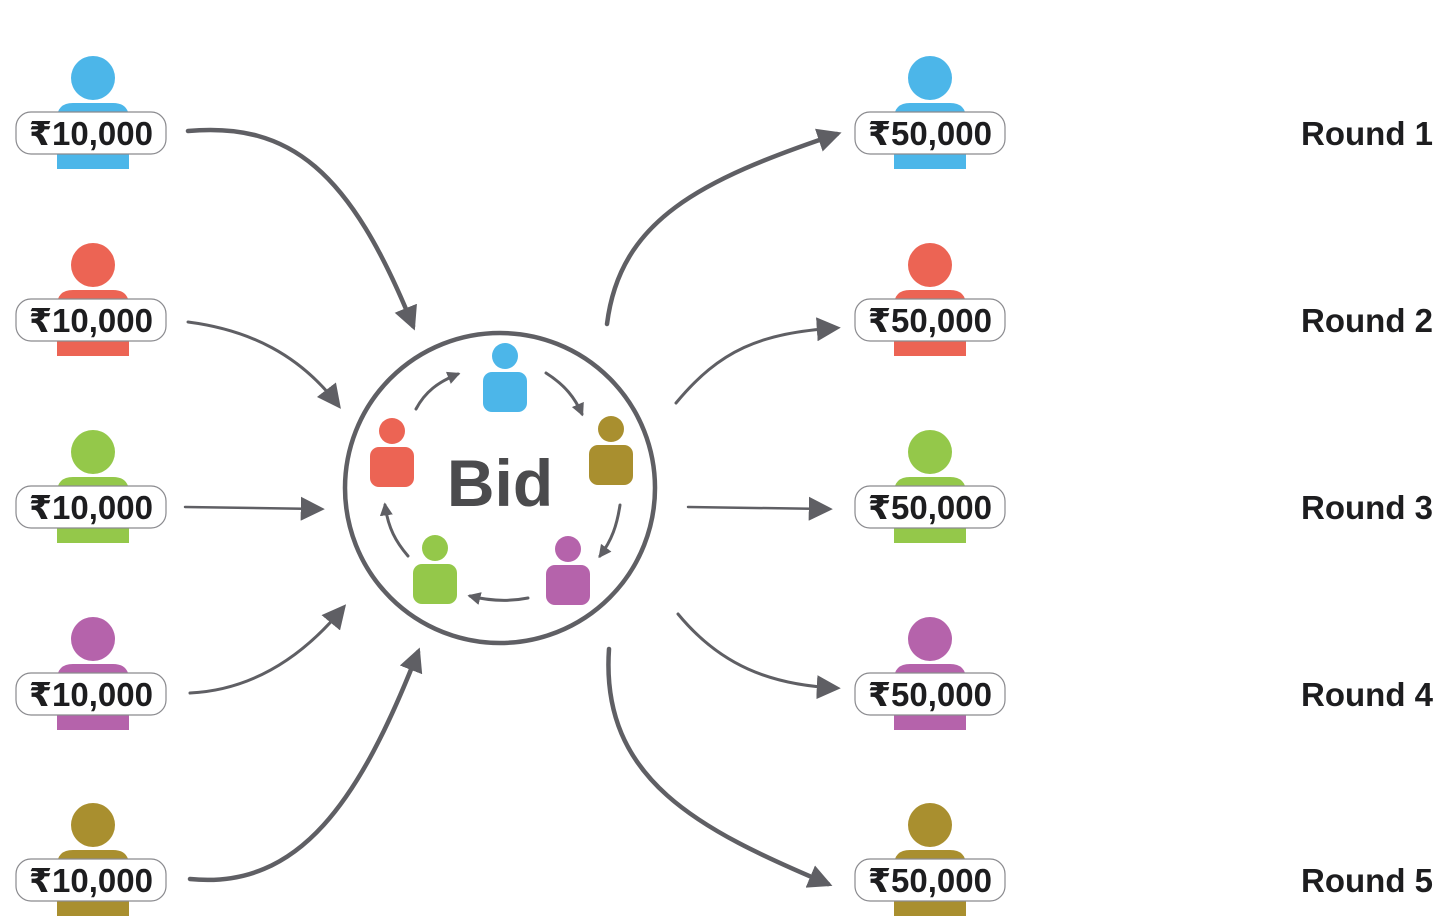  What do you see at coordinates (1144, 673) in the screenshot?
I see `payout-row: ₹50,000 Round 4` at bounding box center [1144, 673].